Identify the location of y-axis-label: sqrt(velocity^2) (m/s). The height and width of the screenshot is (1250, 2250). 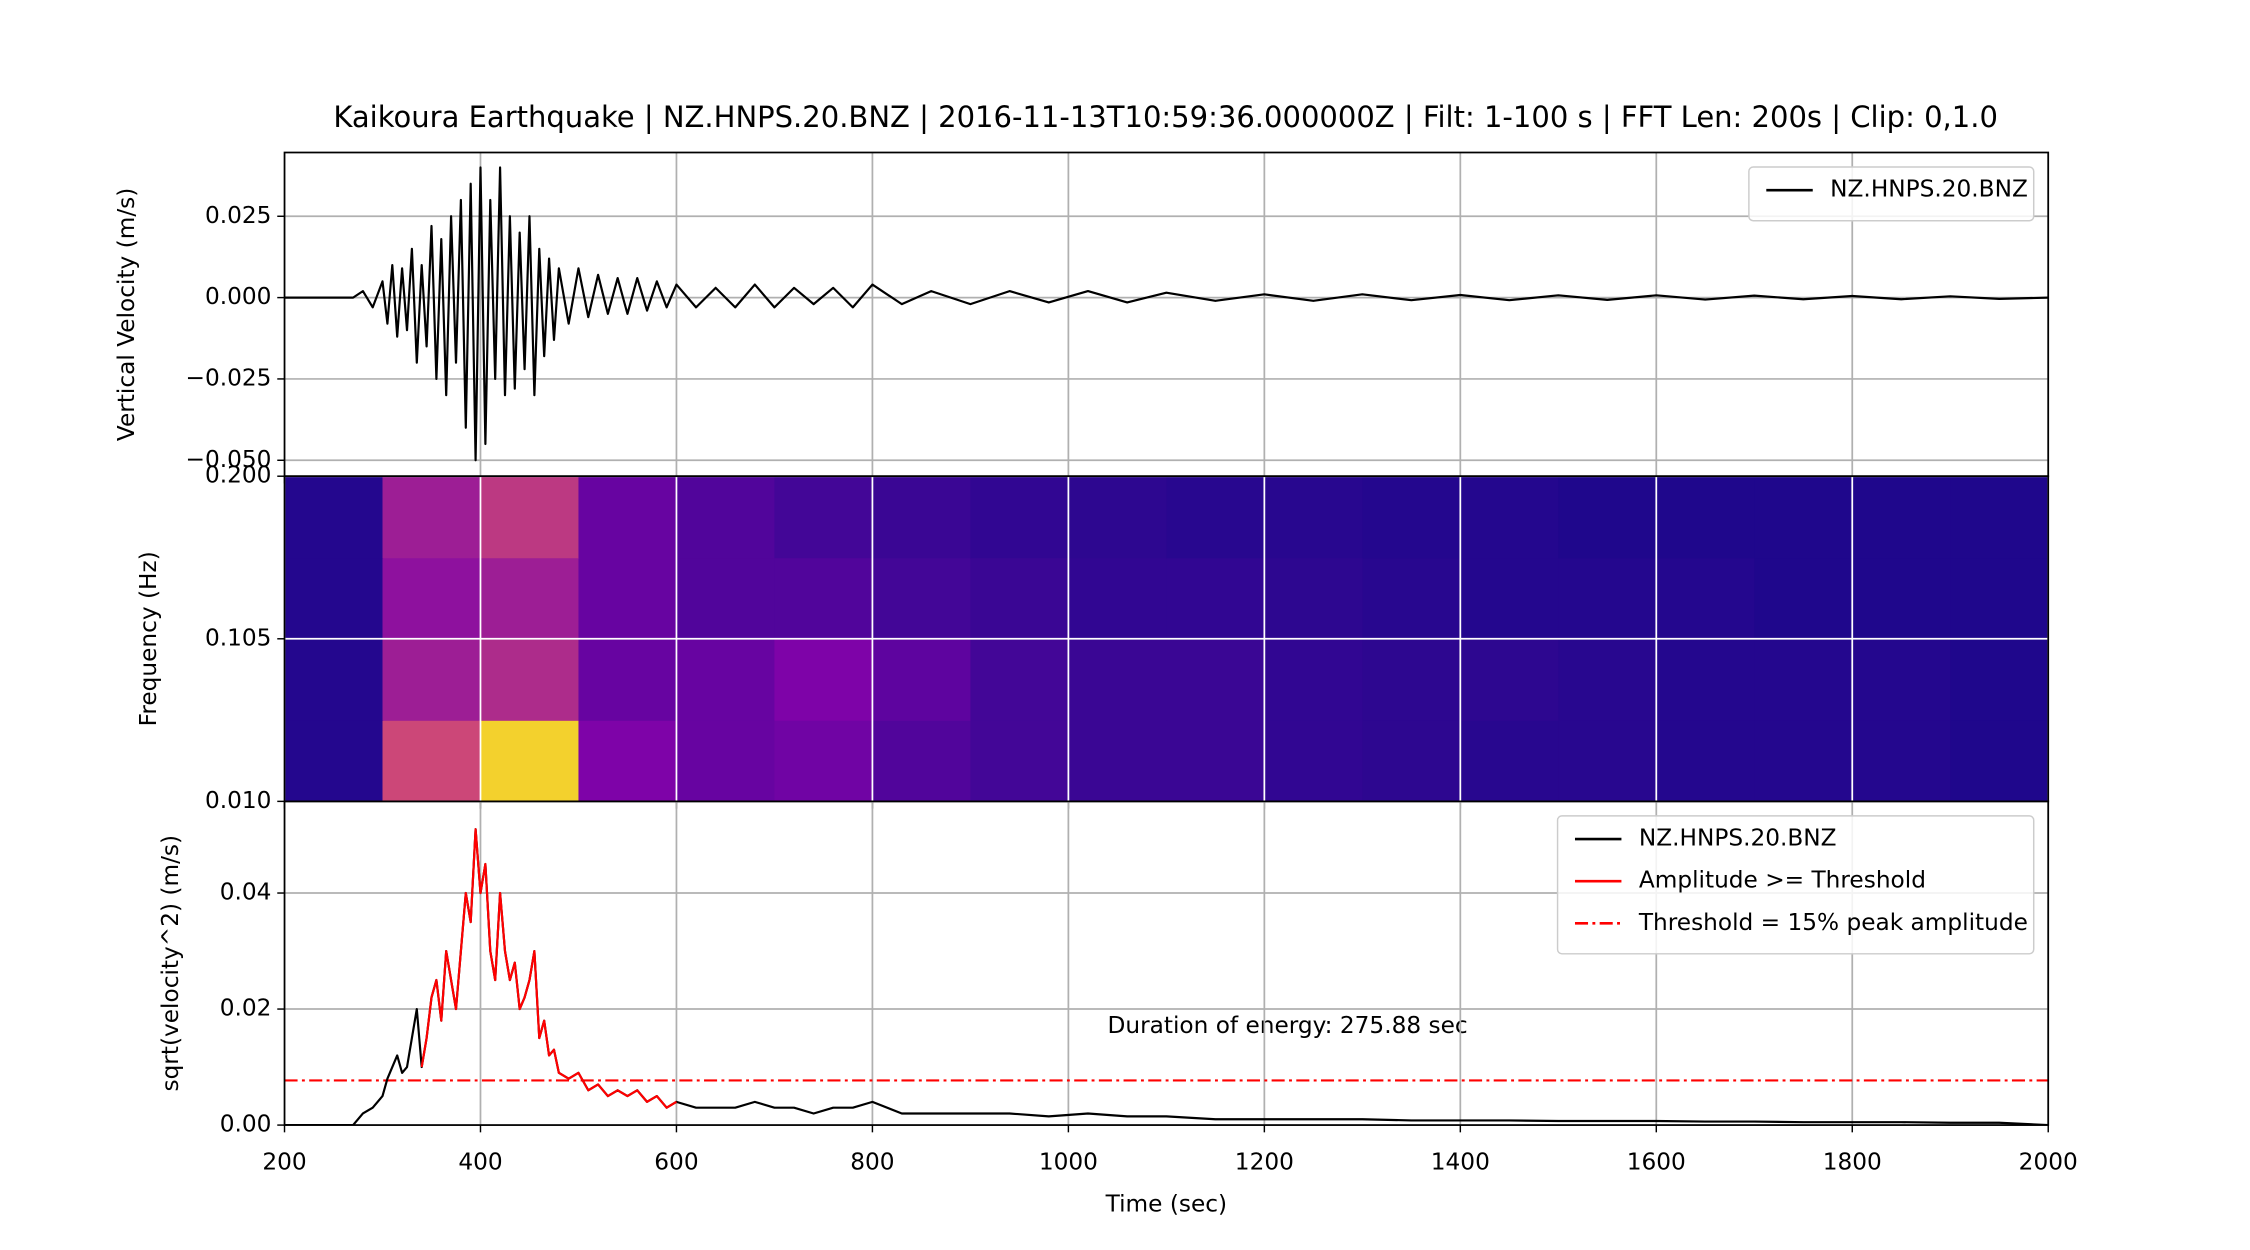
(170, 963).